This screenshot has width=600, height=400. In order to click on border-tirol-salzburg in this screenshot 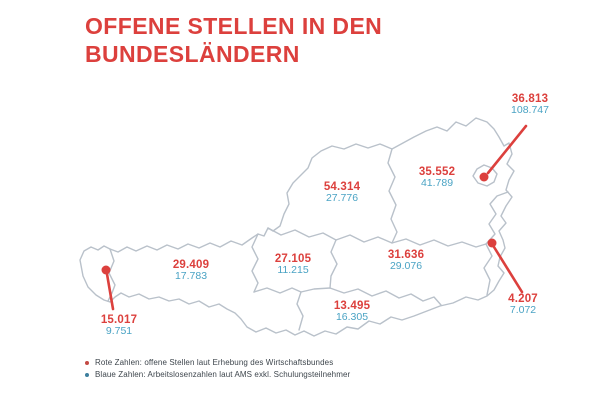, I will do `click(255, 263)`.